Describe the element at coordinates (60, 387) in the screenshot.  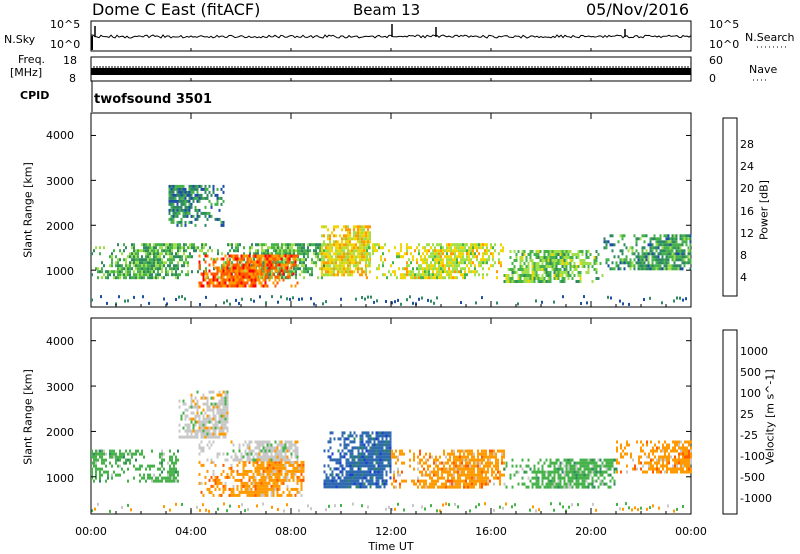
I see `velocity-ytick-3000: 3000` at that location.